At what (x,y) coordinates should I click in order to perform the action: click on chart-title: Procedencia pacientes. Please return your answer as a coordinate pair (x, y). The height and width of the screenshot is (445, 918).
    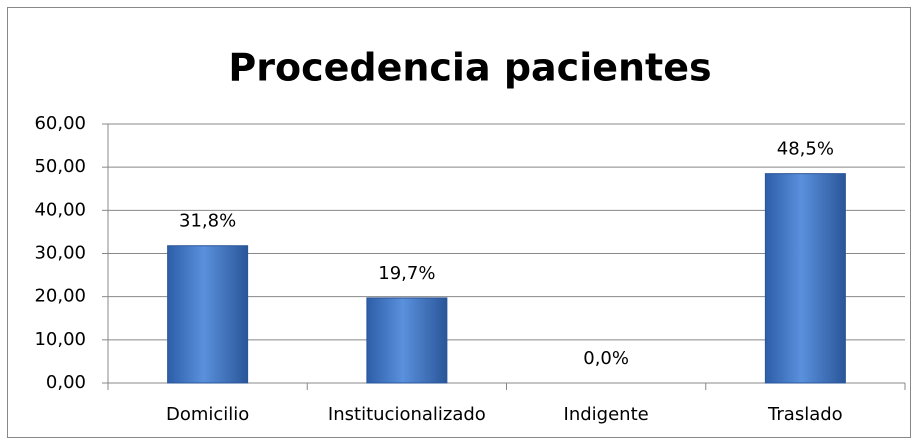
    Looking at the image, I should click on (469, 68).